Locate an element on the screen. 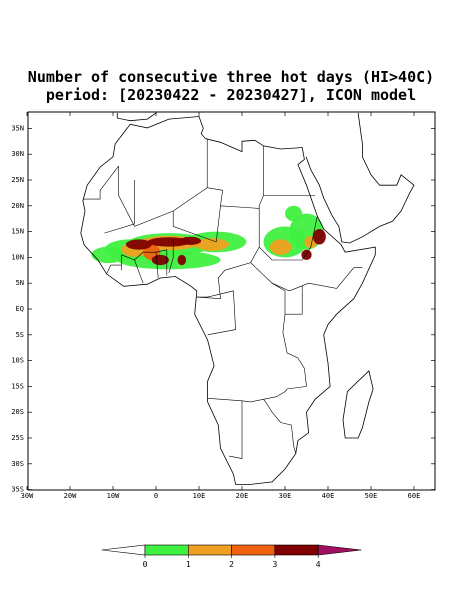 Image resolution: width=463 pixels, height=600 pixels. lon-tick-label: 50E is located at coordinates (371, 496).